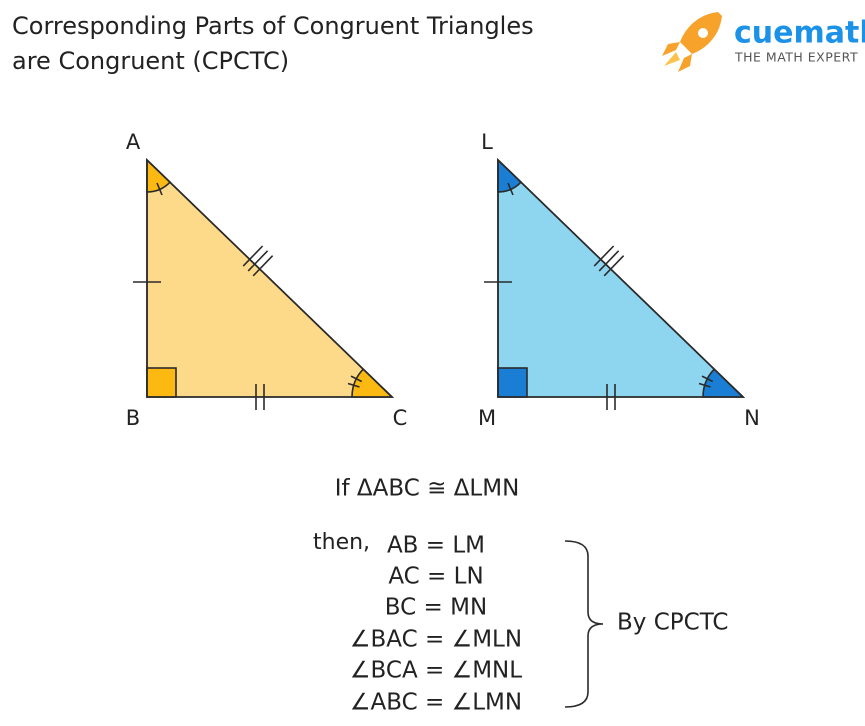 The width and height of the screenshot is (865, 726). Describe the element at coordinates (436, 546) in the screenshot. I see `equality: AB = LM` at that location.